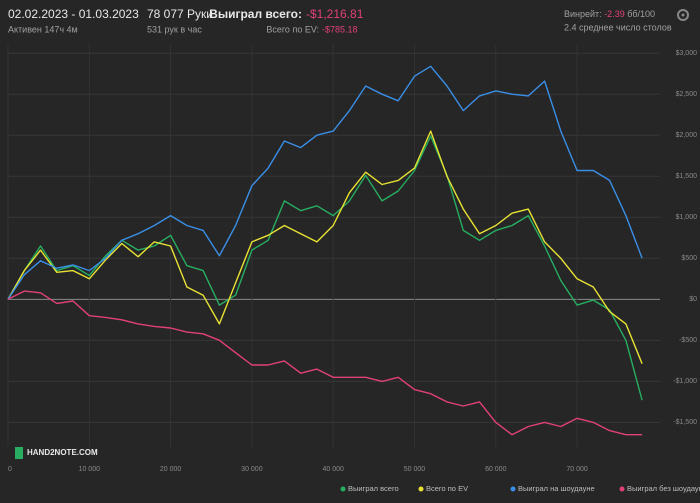 The width and height of the screenshot is (700, 503). Describe the element at coordinates (663, 488) in the screenshot. I see `legend-label: Выиграл без шоудауна` at that location.